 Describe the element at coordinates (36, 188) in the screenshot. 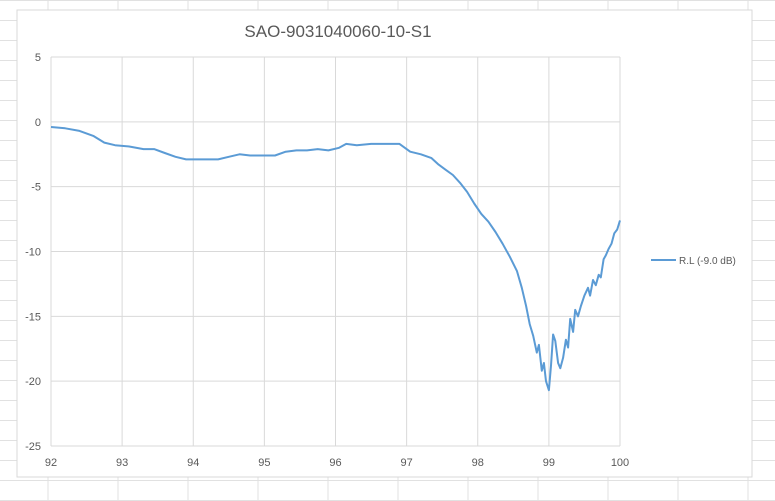

I see `y-tick-label: -5` at that location.